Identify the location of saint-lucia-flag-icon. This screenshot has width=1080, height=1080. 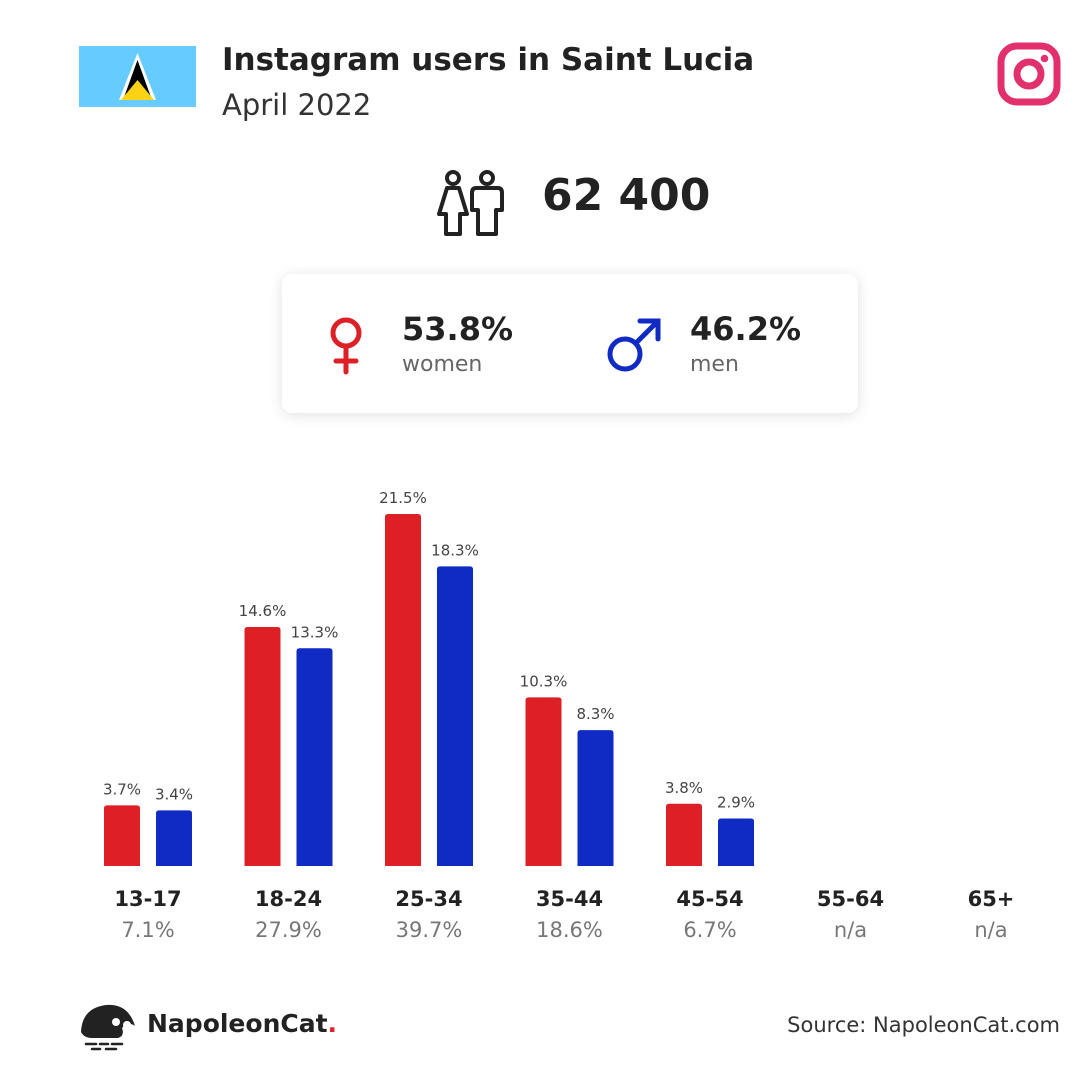
(137, 76).